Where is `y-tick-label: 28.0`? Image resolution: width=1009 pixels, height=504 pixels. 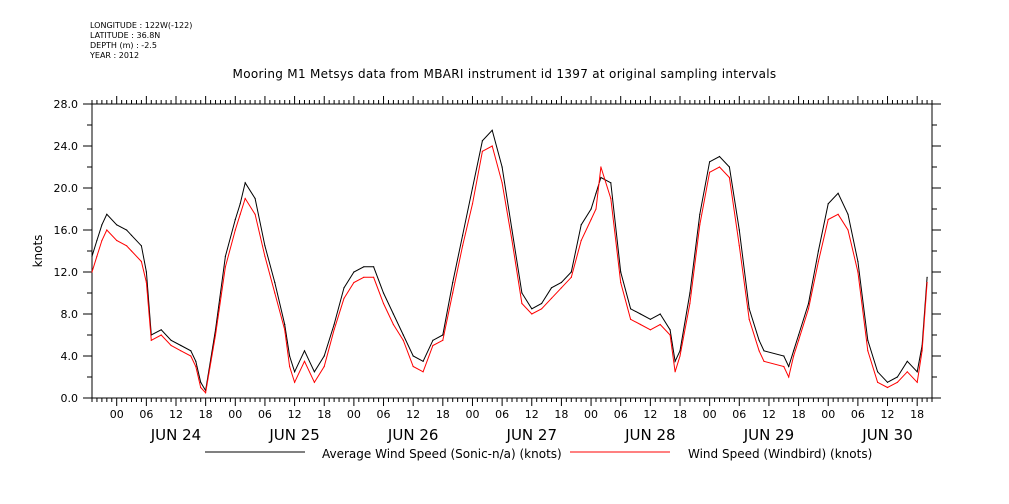 y-tick-label: 28.0 is located at coordinates (66, 104).